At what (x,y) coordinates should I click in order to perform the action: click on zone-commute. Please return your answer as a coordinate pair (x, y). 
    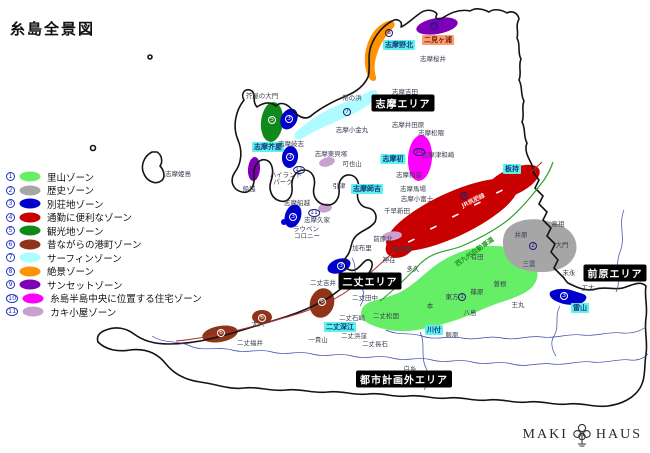
    Looking at the image, I should click on (462, 211).